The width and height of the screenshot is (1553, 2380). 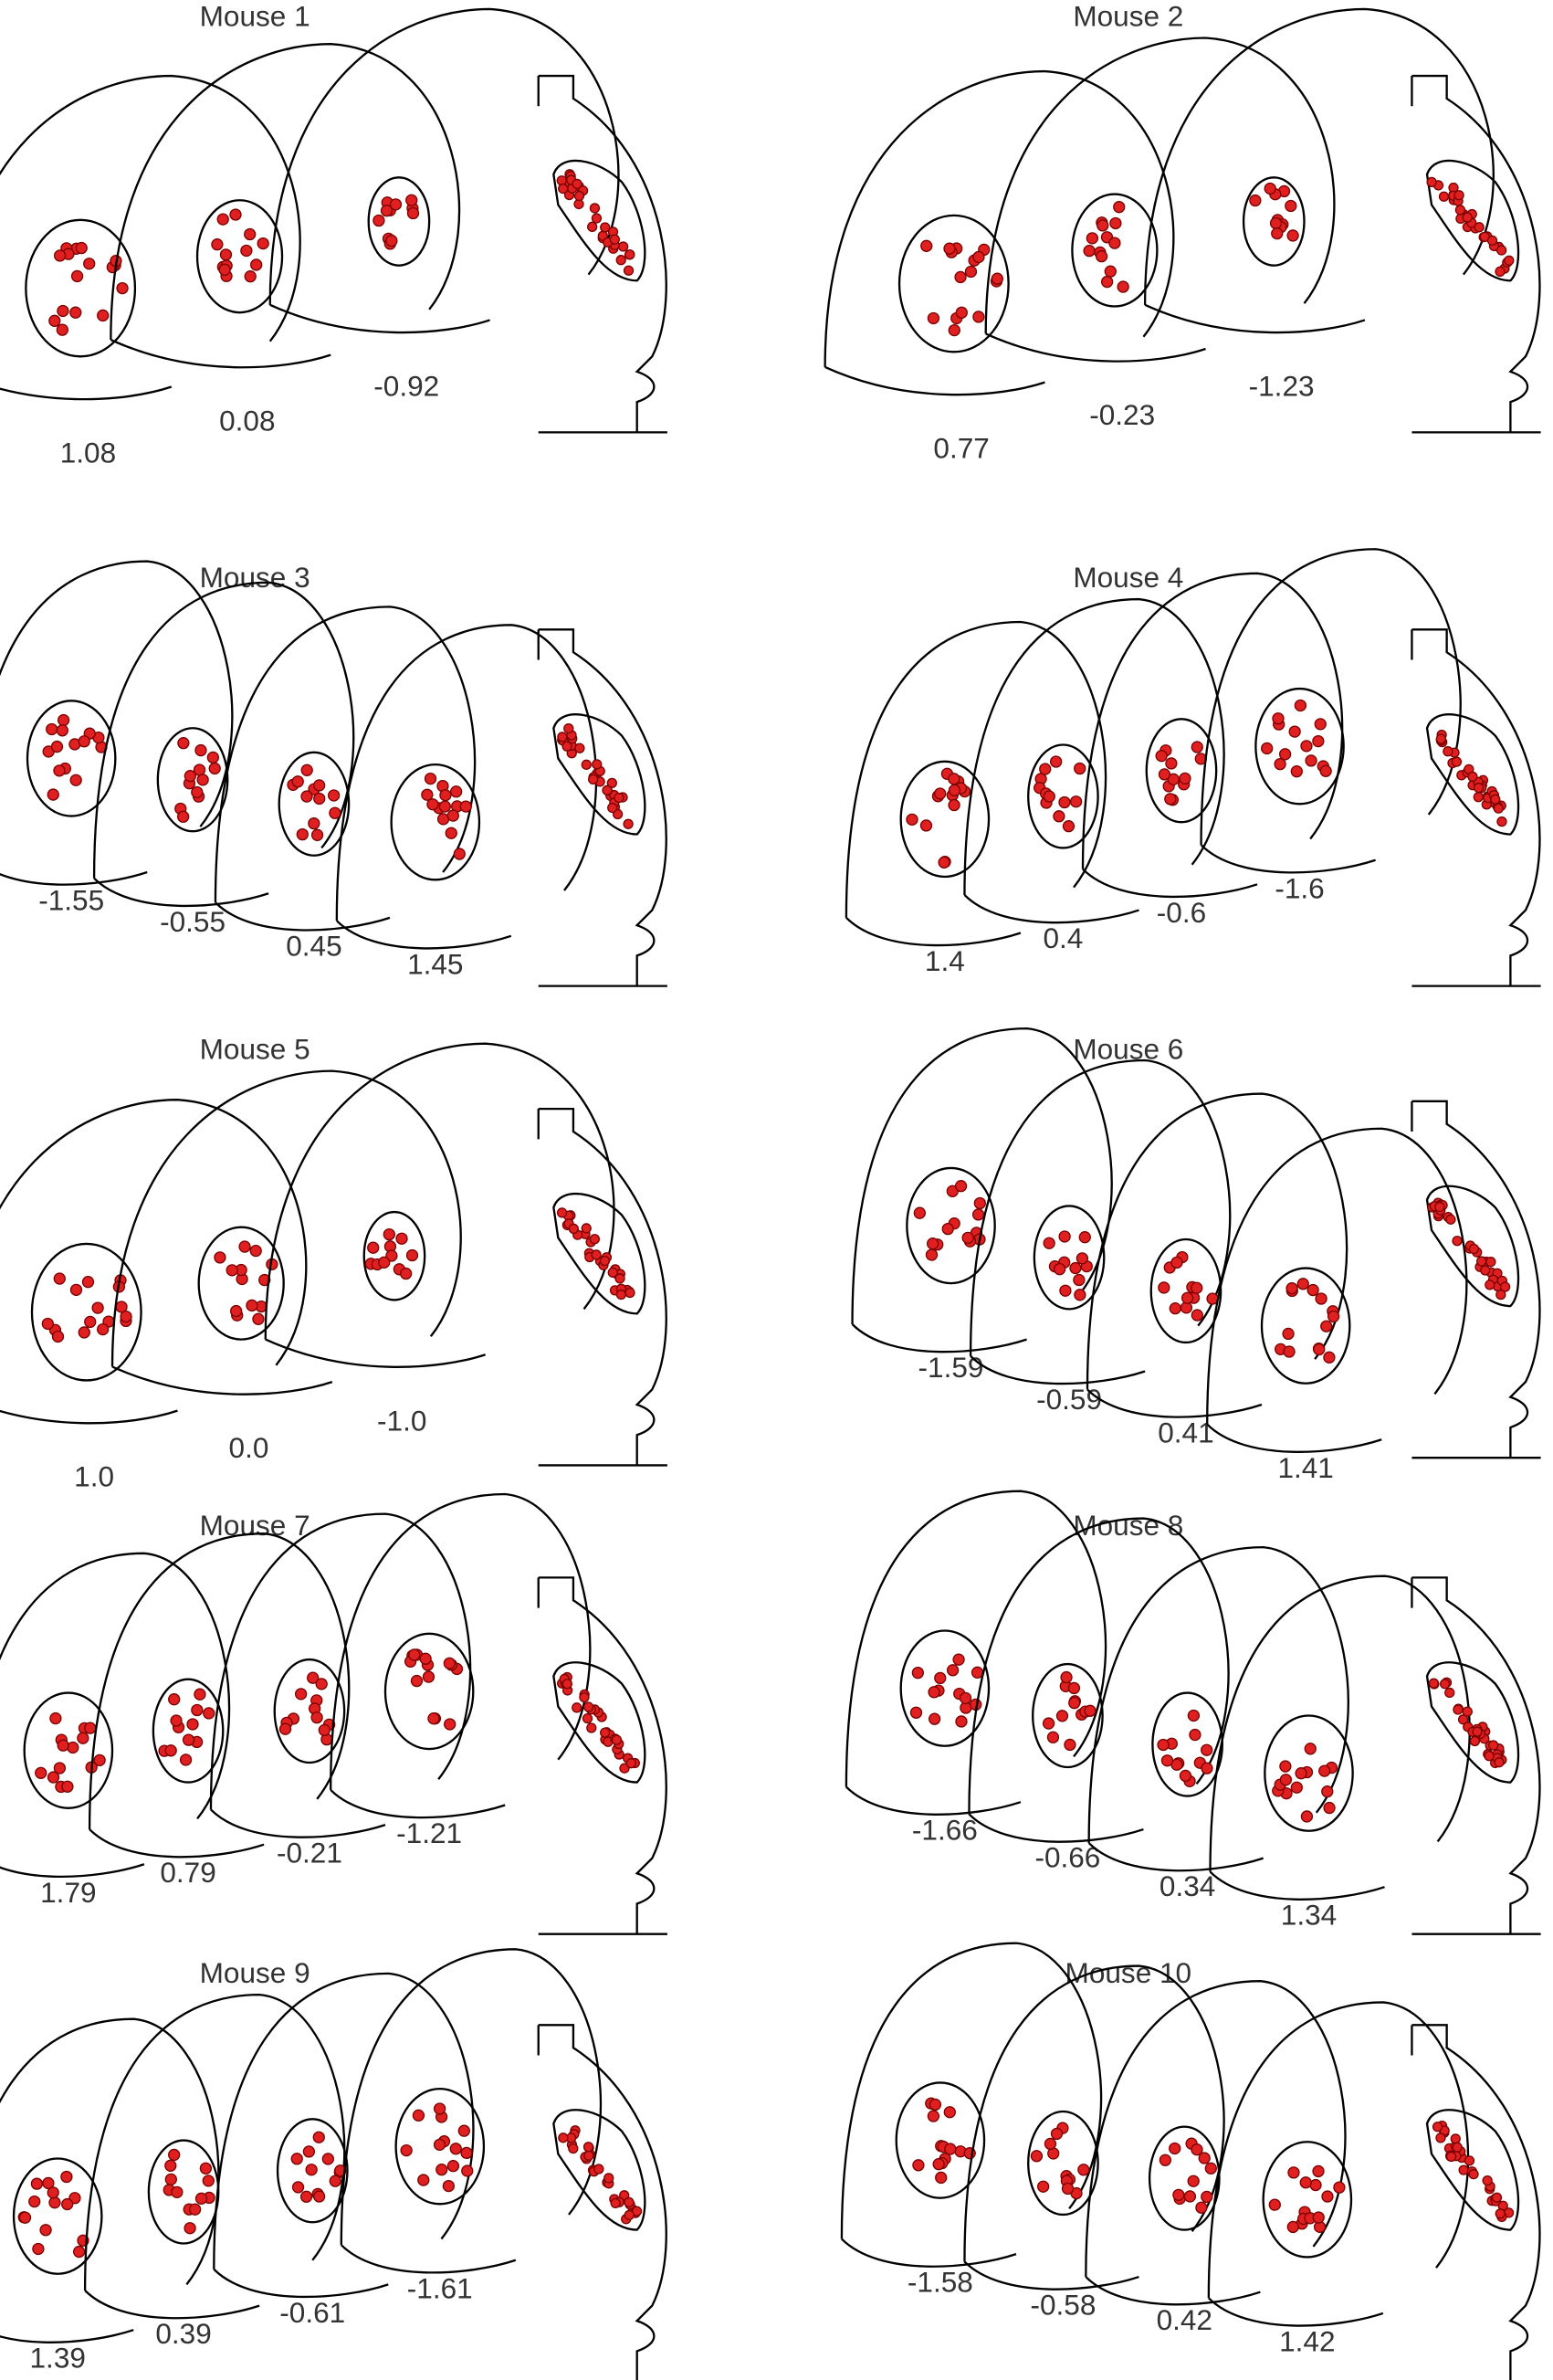 What do you see at coordinates (94, 1476) in the screenshot?
I see `section-label: 1.0` at bounding box center [94, 1476].